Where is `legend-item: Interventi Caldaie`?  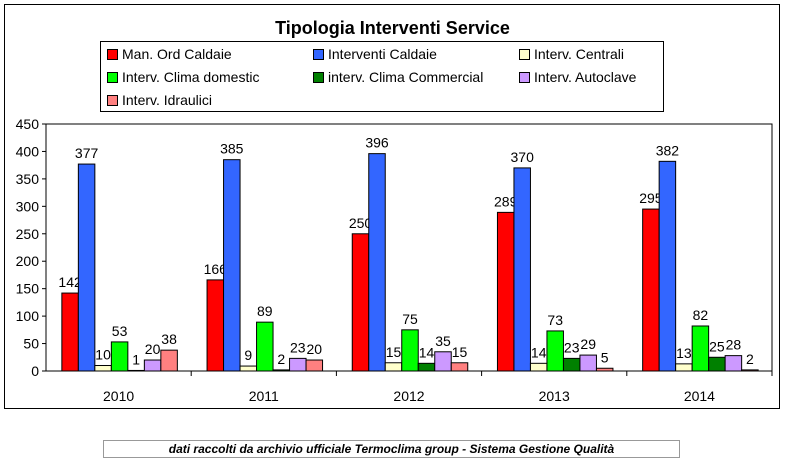 legend-item: Interventi Caldaie is located at coordinates (375, 54).